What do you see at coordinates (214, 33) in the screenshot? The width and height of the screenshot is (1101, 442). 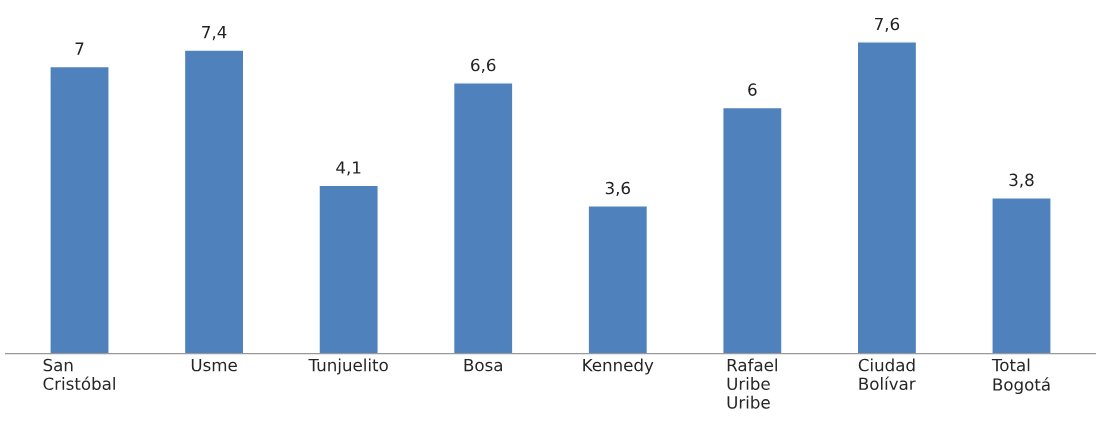 I see `data-label: 7,4` at bounding box center [214, 33].